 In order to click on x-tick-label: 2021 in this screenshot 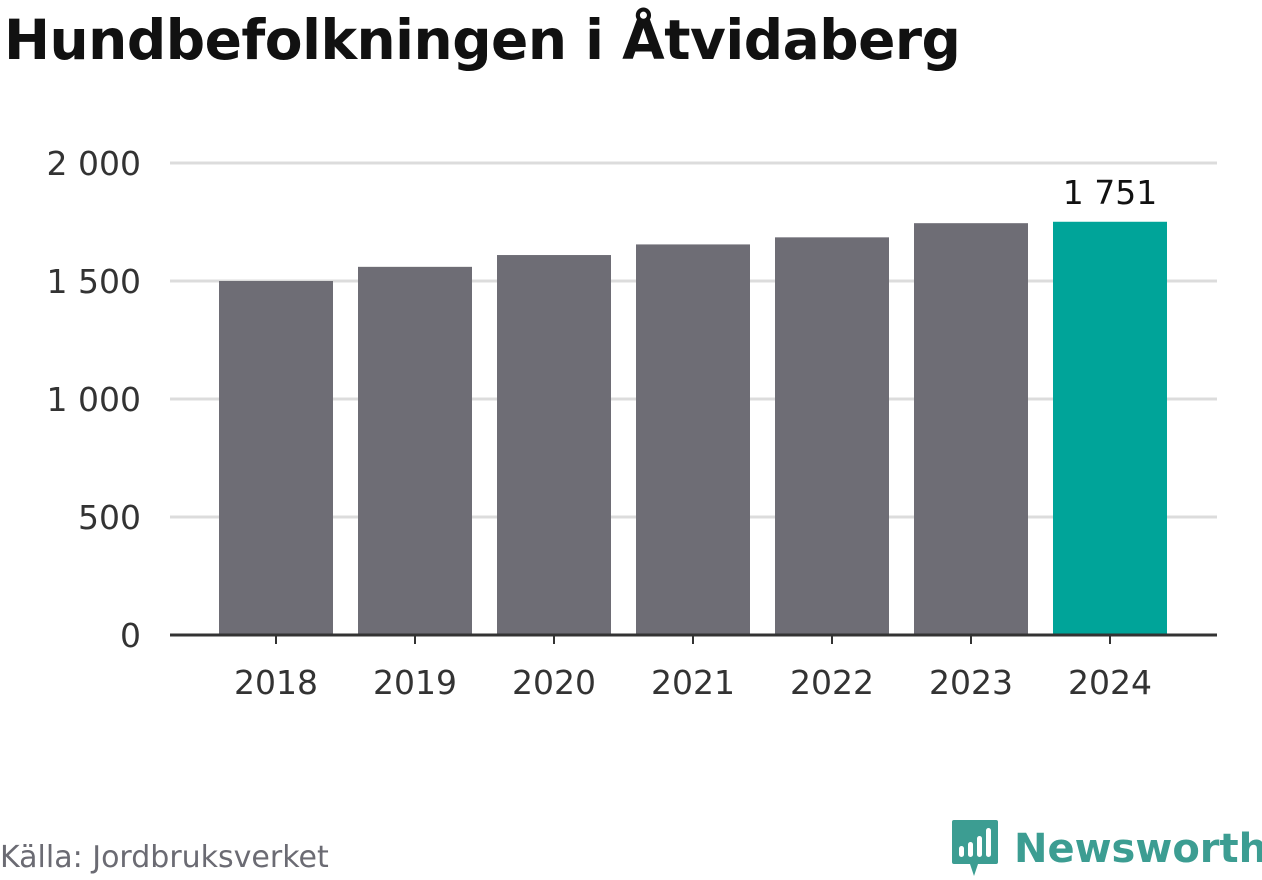, I will do `click(693, 682)`.